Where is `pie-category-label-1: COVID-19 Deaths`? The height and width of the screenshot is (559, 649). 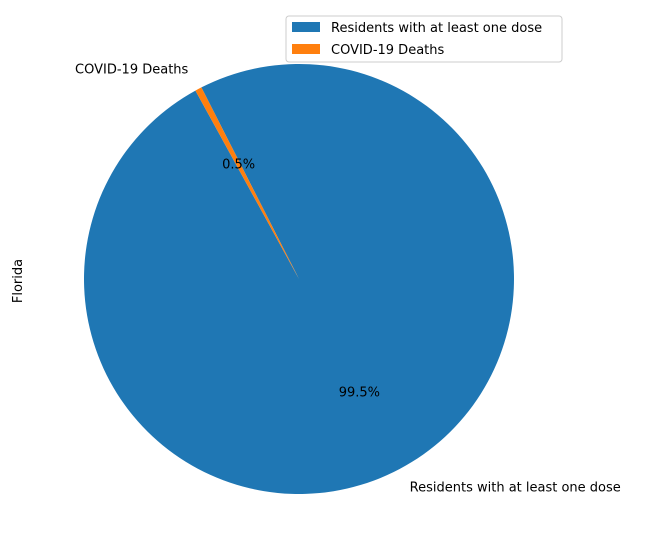
pie-category-label-1: COVID-19 Deaths is located at coordinates (131, 69).